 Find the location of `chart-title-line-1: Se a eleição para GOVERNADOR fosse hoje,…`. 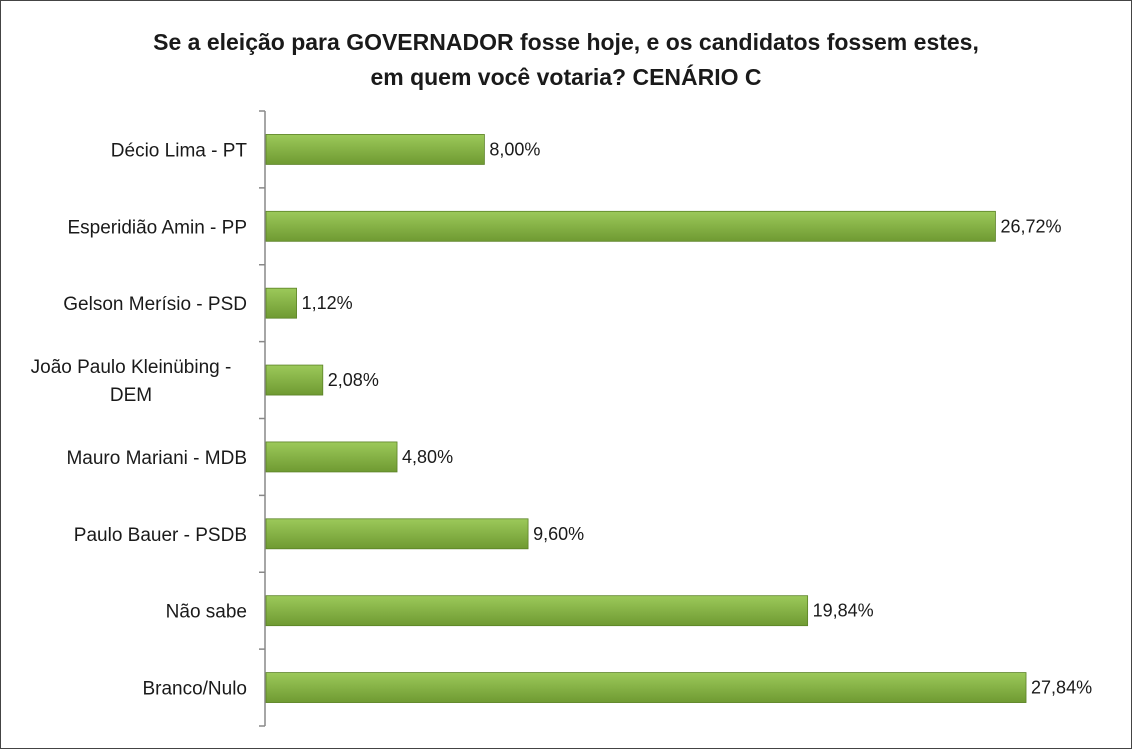

chart-title-line-1: Se a eleição para GOVERNADOR fosse hoje,… is located at coordinates (566, 42).